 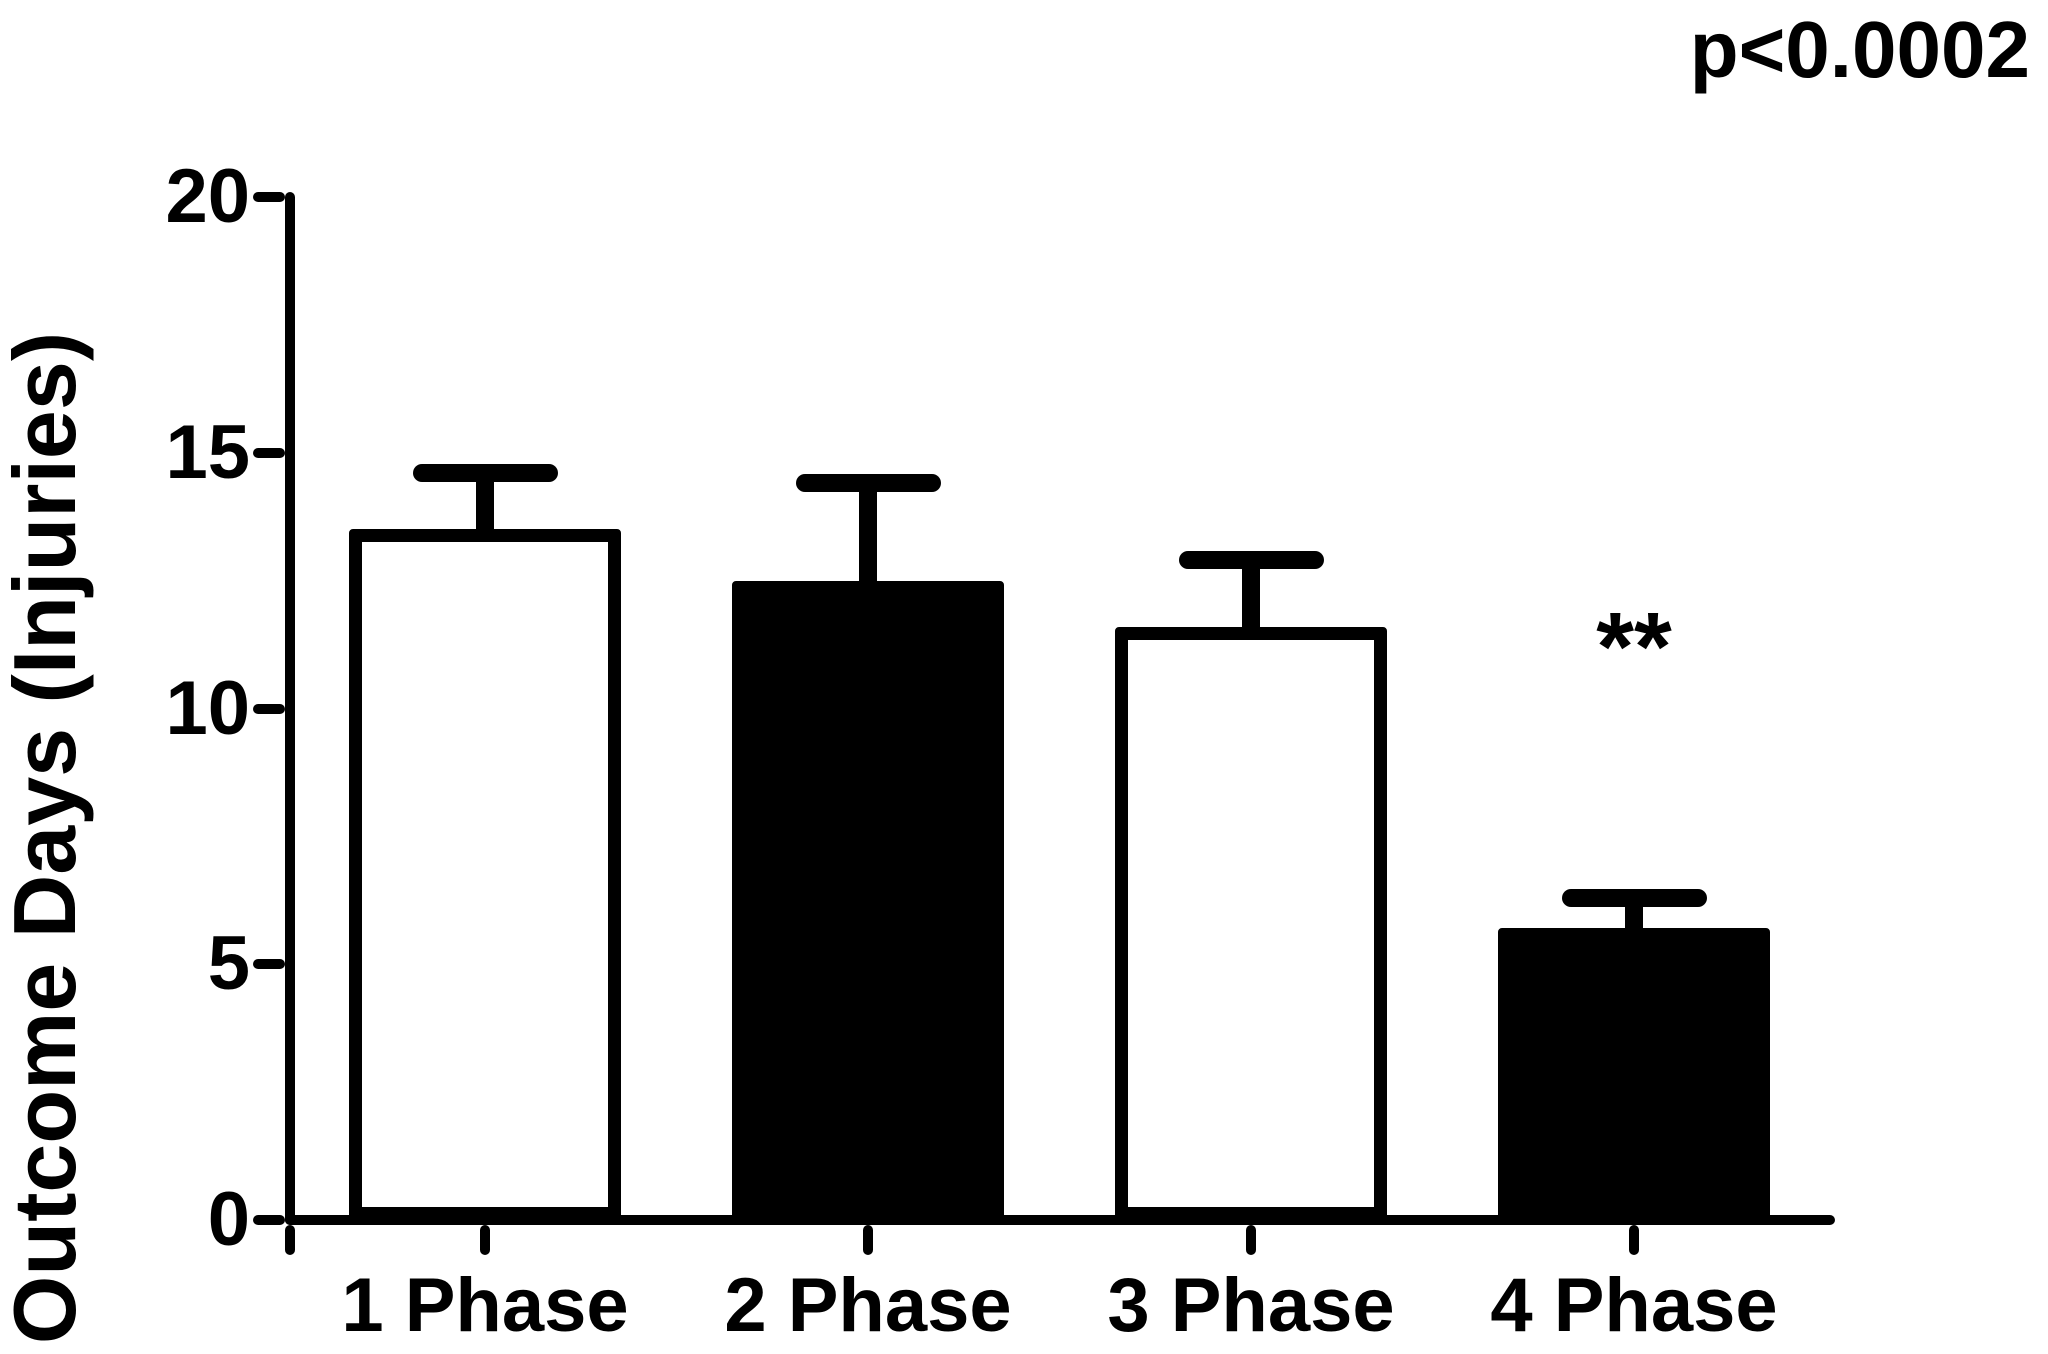 I want to click on error-bar-cap-2-phase, so click(x=868, y=483).